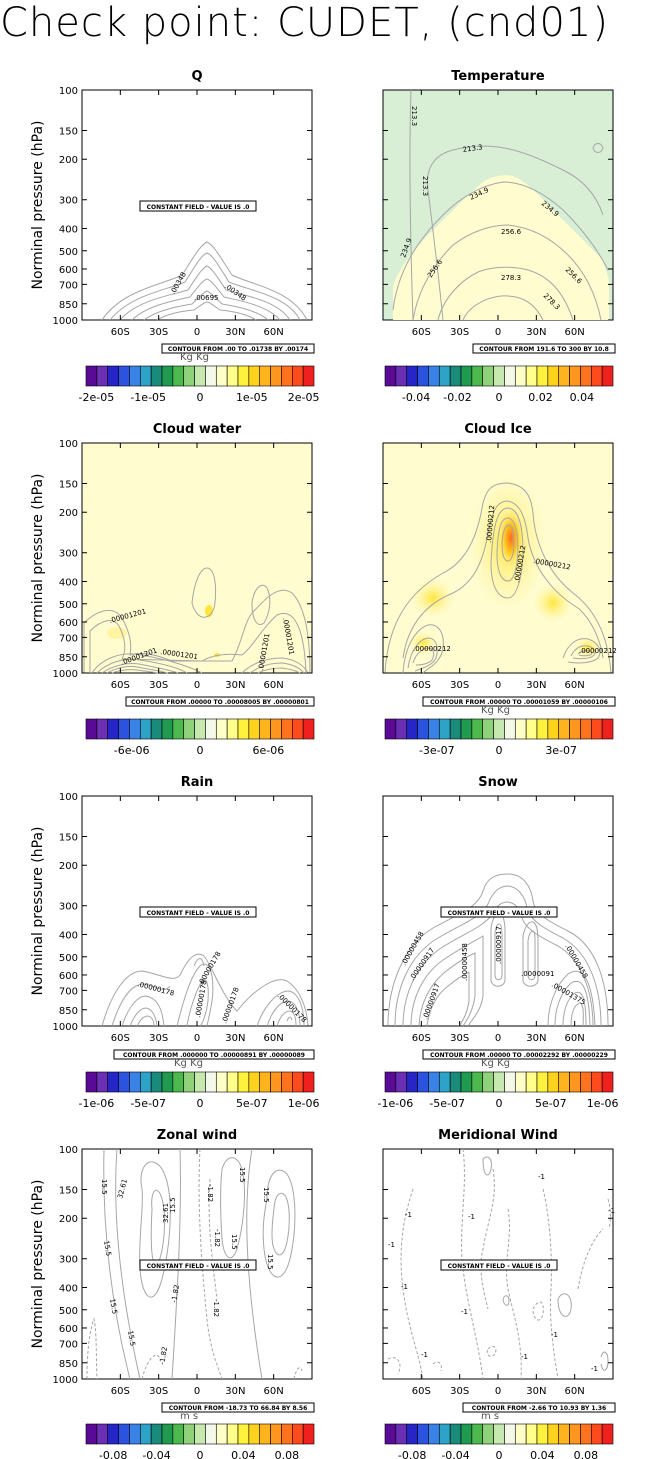  I want to click on contour-label: 213.3, so click(414, 116).